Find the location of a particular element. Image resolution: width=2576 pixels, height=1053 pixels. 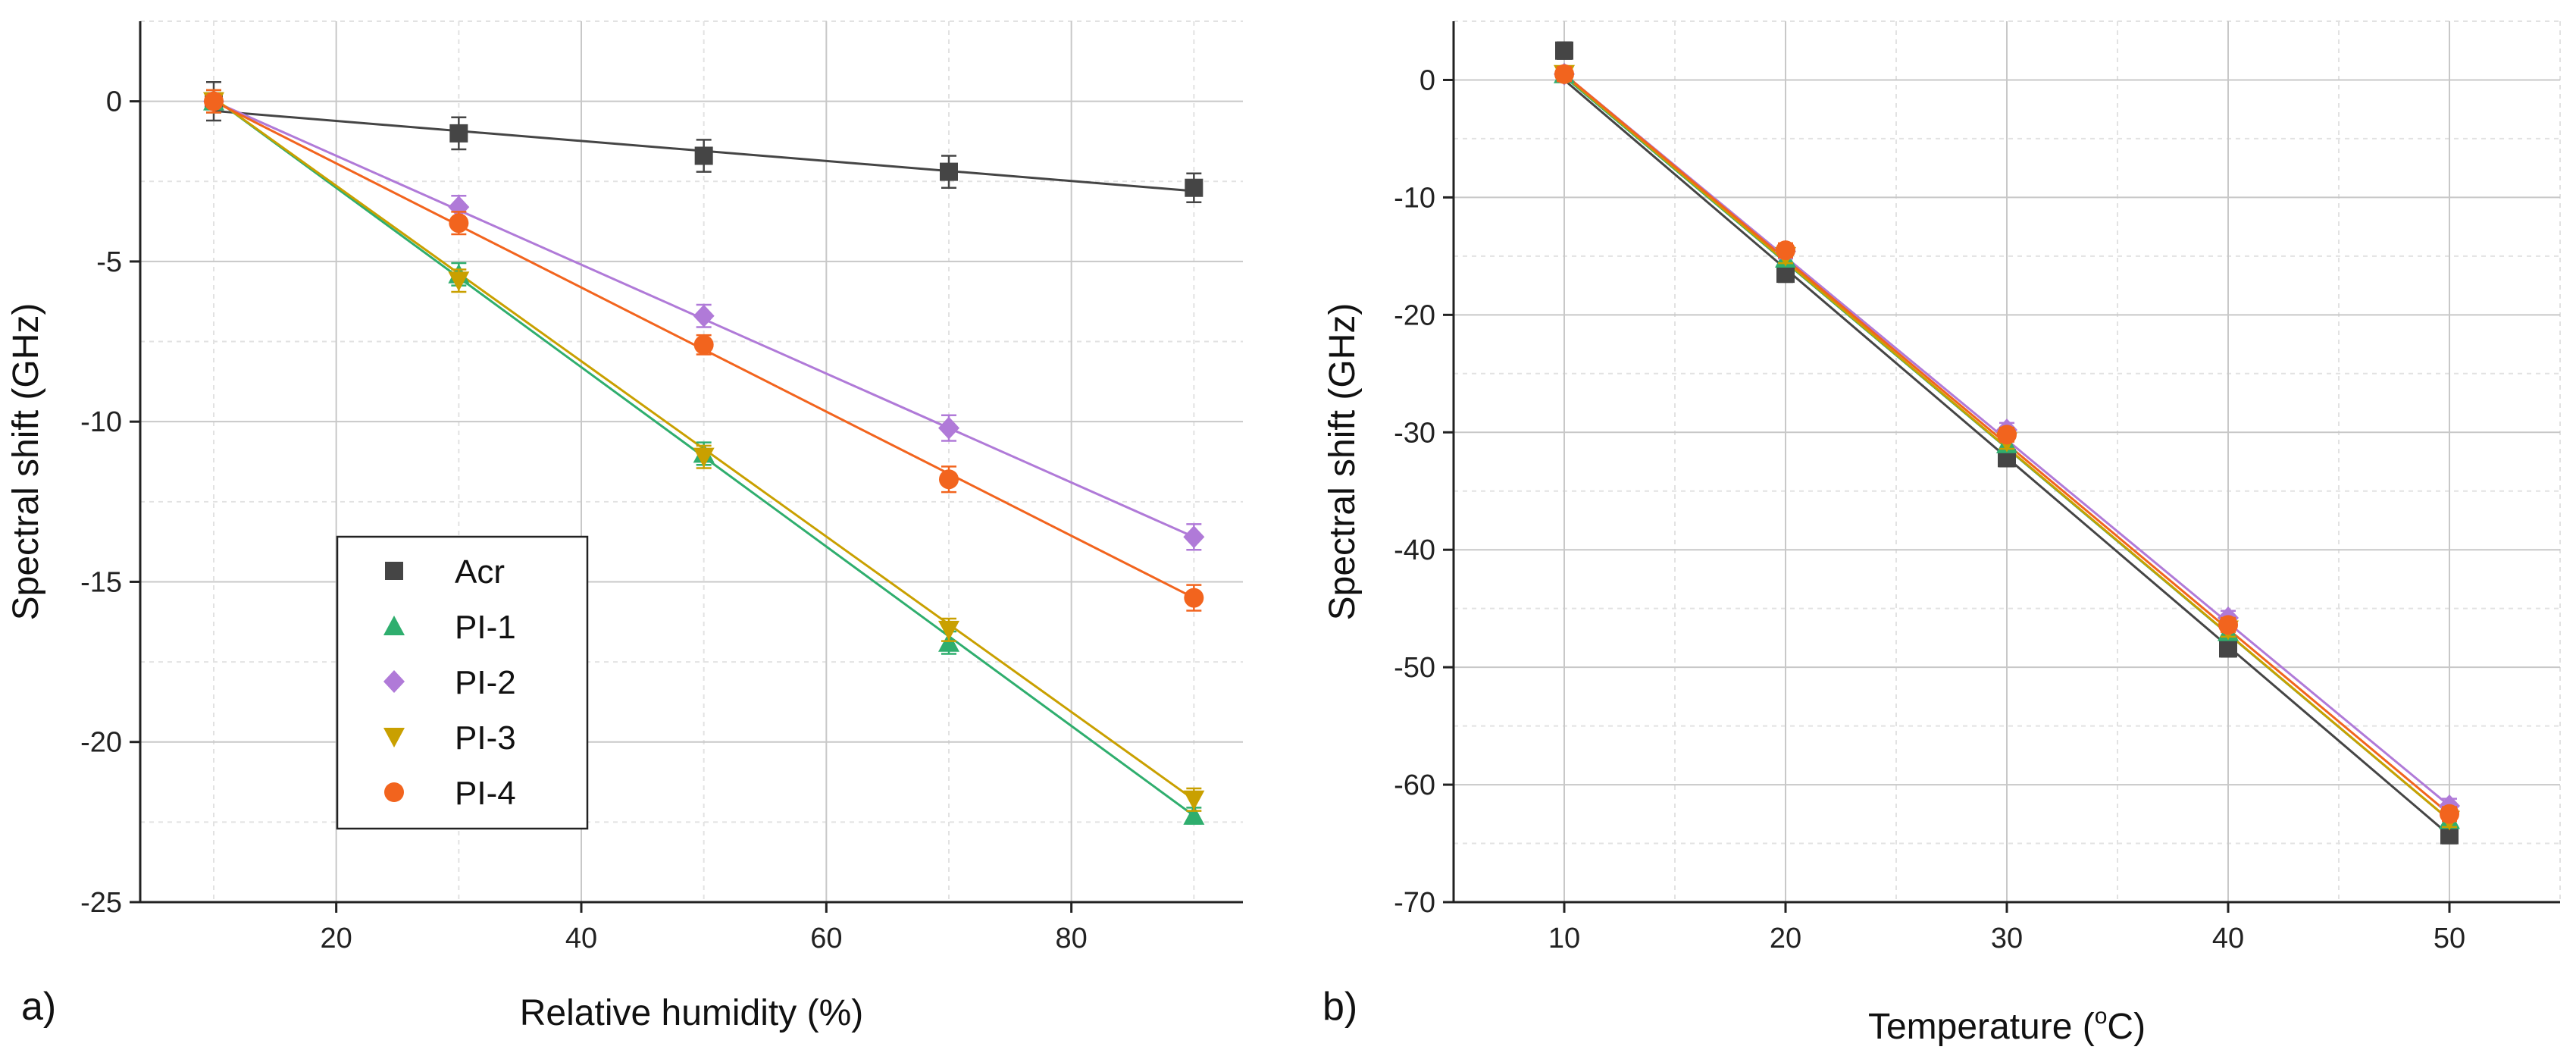

a-legend-label-pi-1: PI-1 is located at coordinates (485, 627).